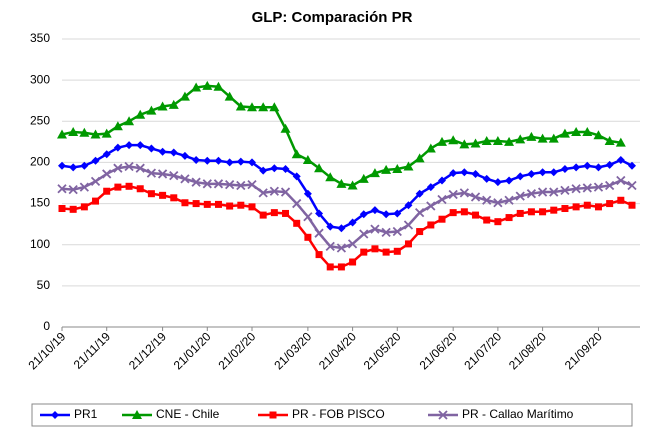 This screenshot has height=436, width=665. Describe the element at coordinates (40, 203) in the screenshot. I see `y-tick-label: 150` at that location.